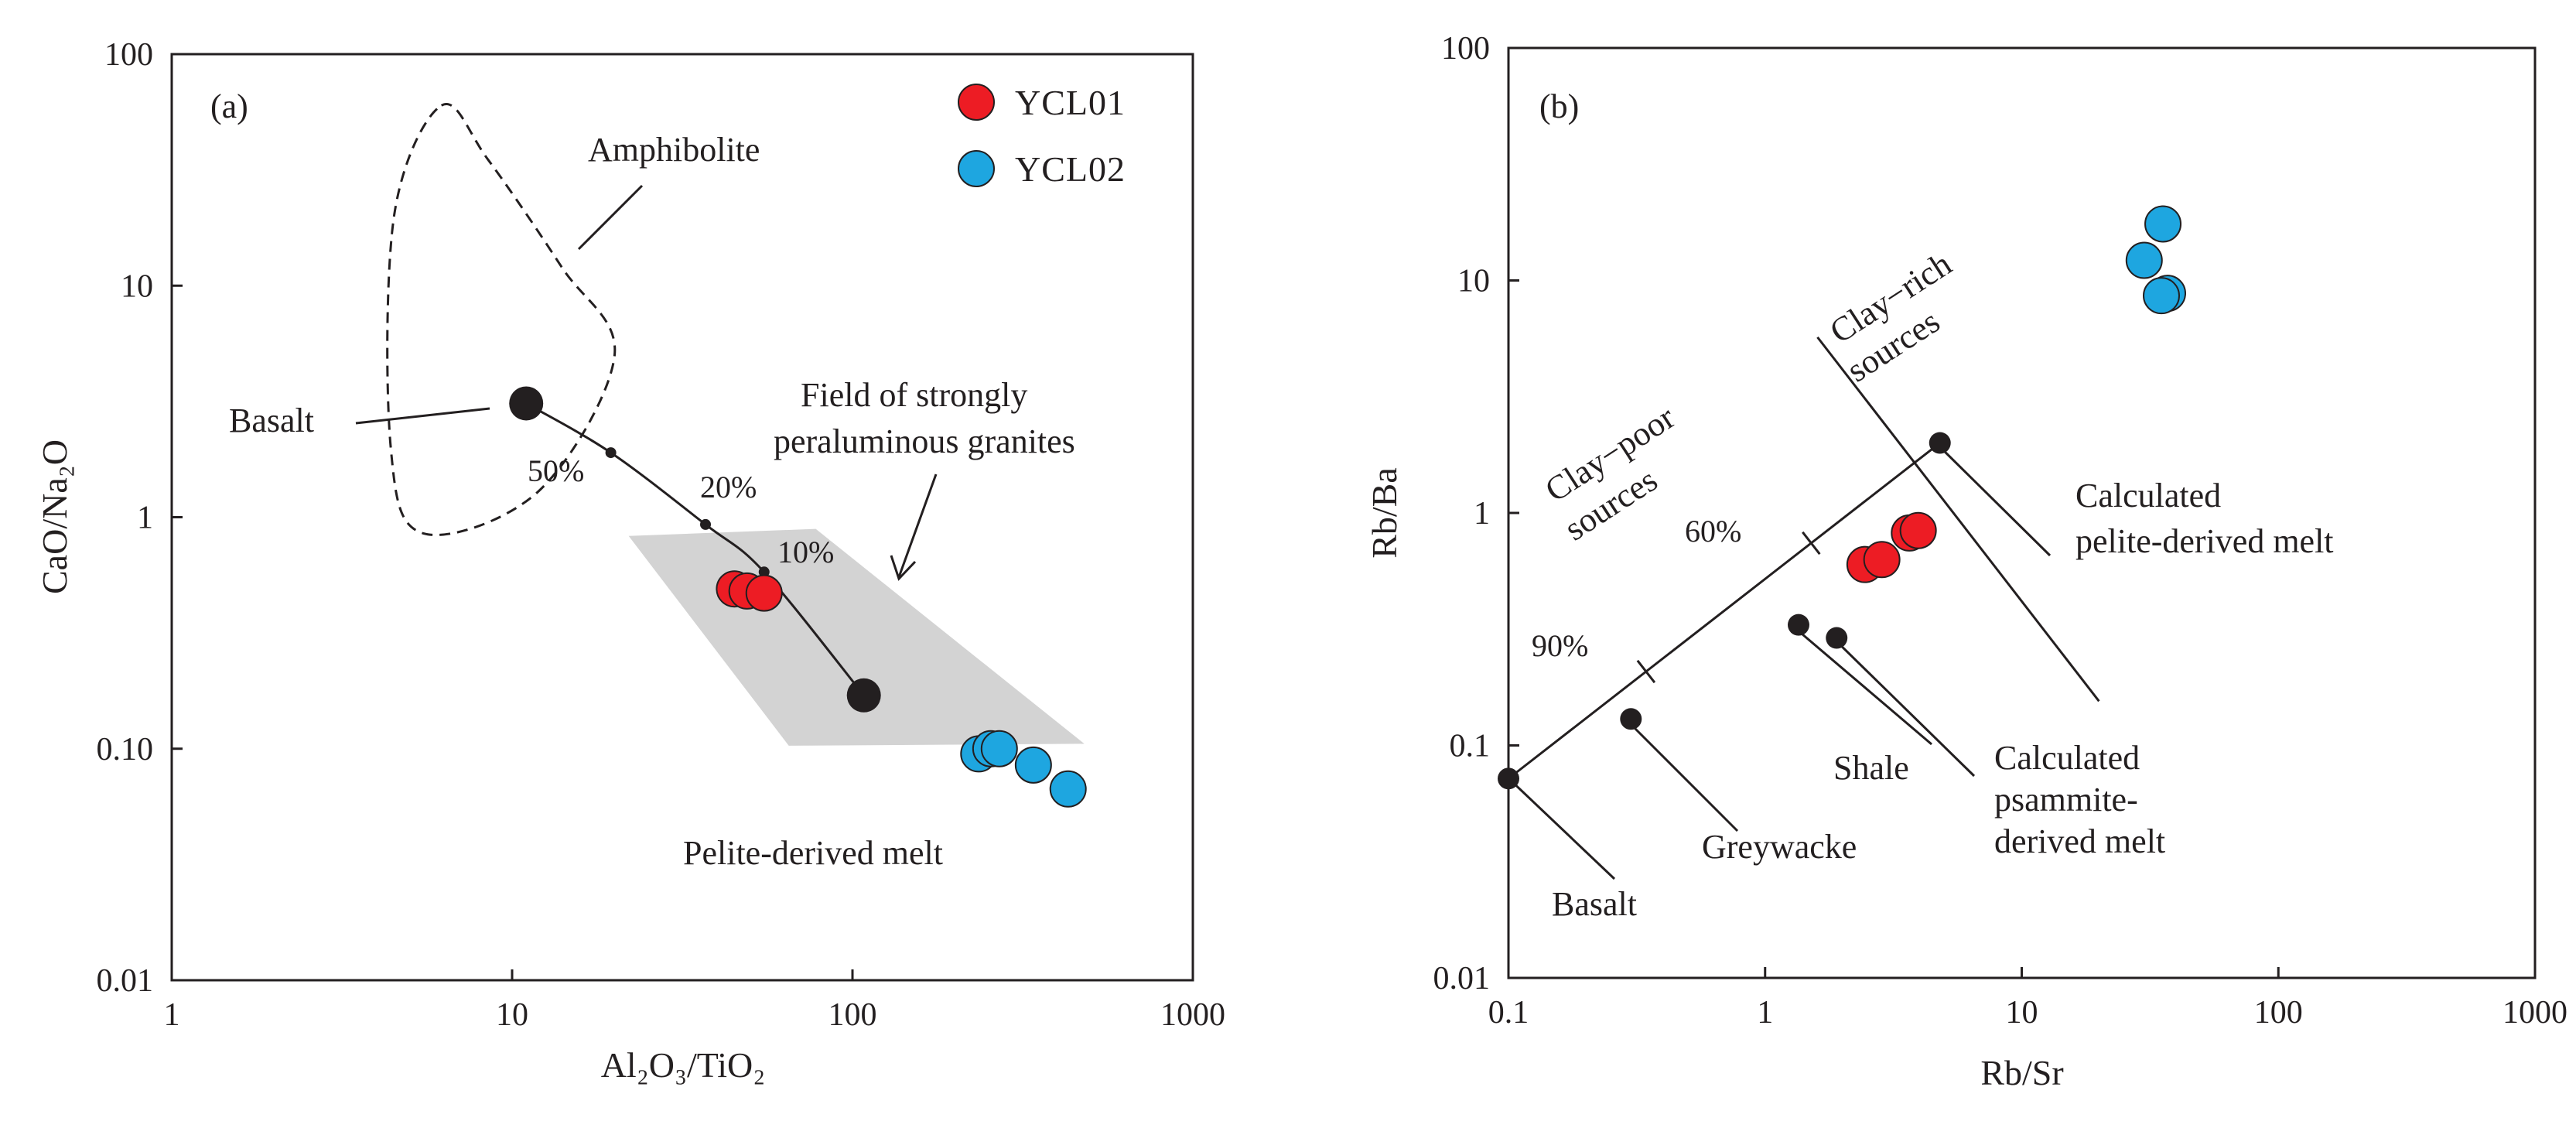 Image resolution: width=2576 pixels, height=1128 pixels. Describe the element at coordinates (901, 689) in the screenshot. I see `panel-a-sample-points` at that location.